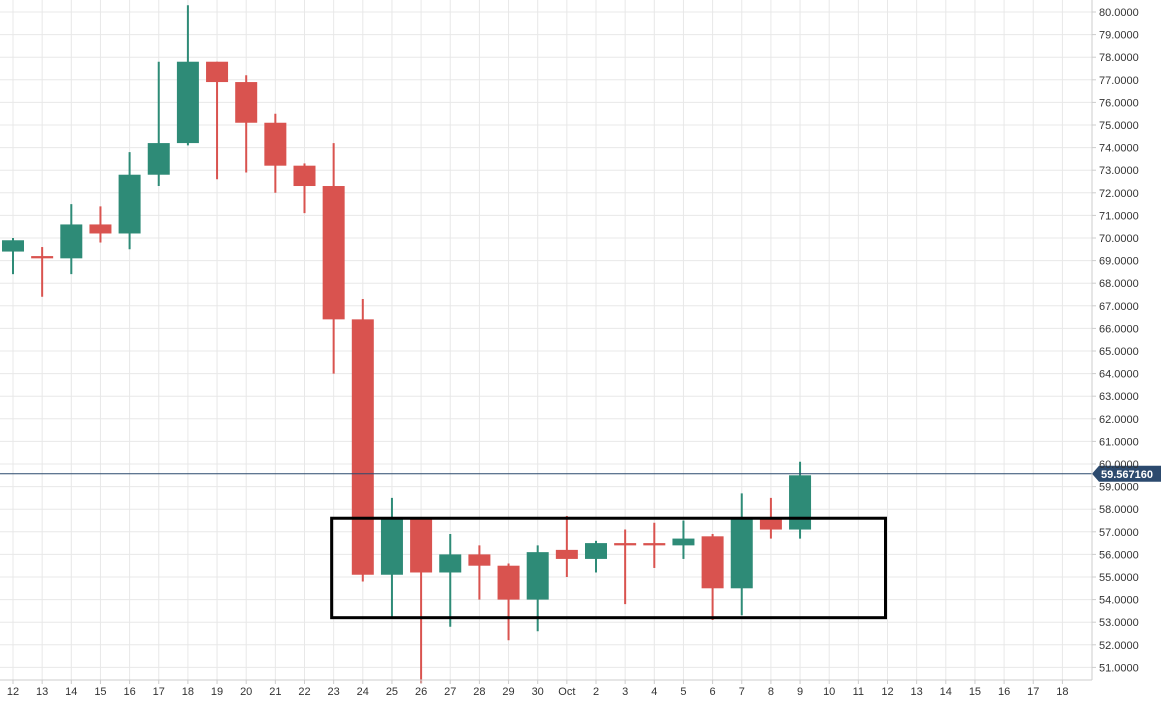 The height and width of the screenshot is (708, 1167). Describe the element at coordinates (1119, 36) in the screenshot. I see `y-tick-label: 79.0000` at that location.